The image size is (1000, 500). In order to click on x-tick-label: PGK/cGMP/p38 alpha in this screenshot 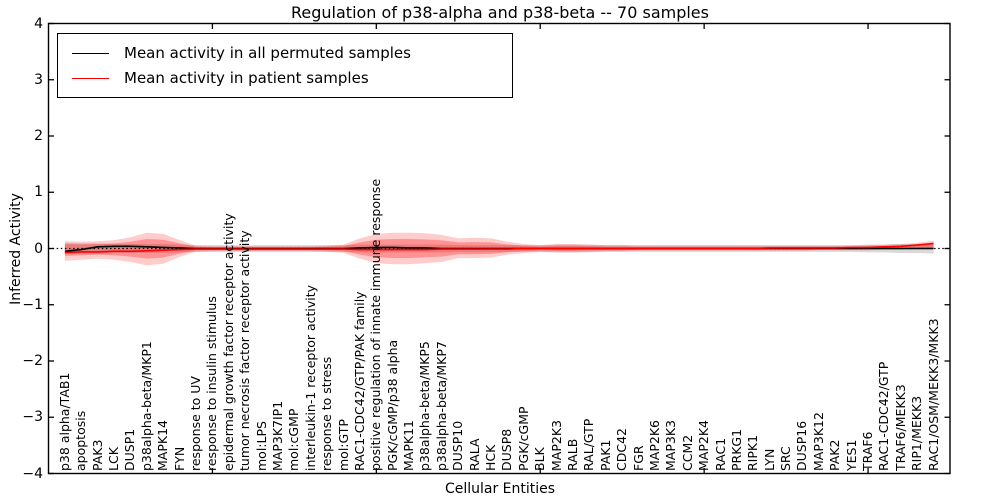, I will do `click(392, 405)`.